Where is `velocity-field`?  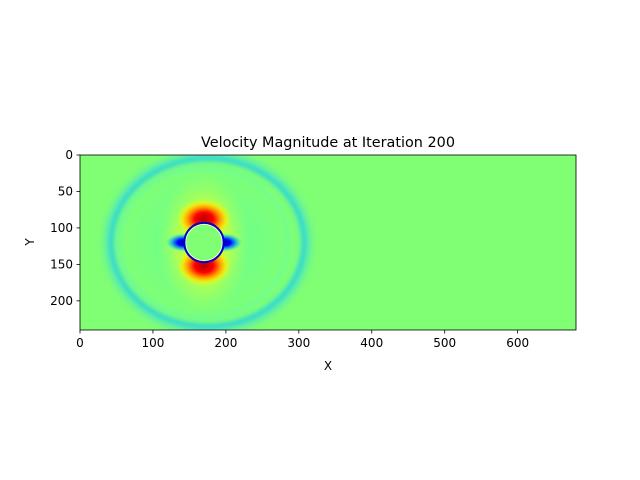 velocity-field is located at coordinates (208, 242).